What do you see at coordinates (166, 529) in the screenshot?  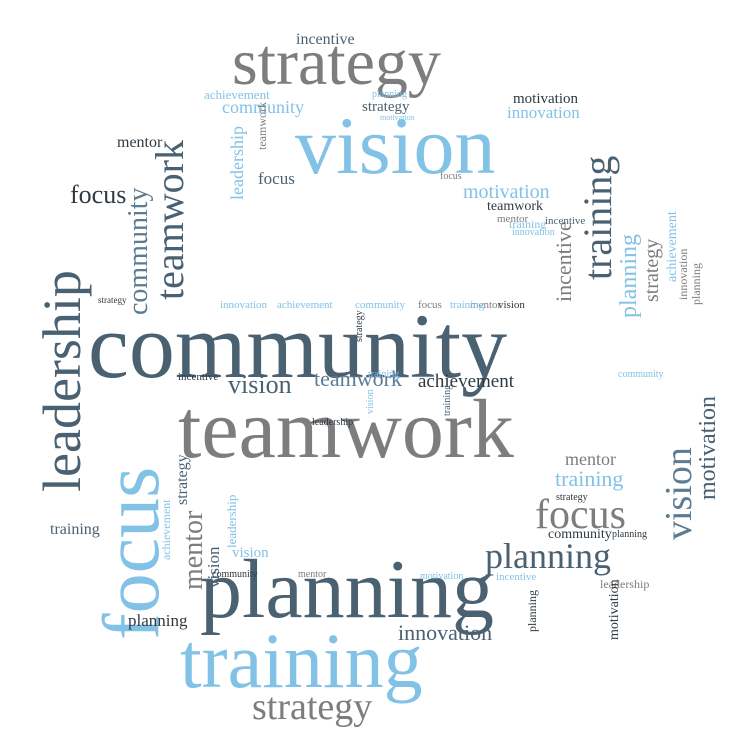 I see `word-achievement-lower-left: achievement` at bounding box center [166, 529].